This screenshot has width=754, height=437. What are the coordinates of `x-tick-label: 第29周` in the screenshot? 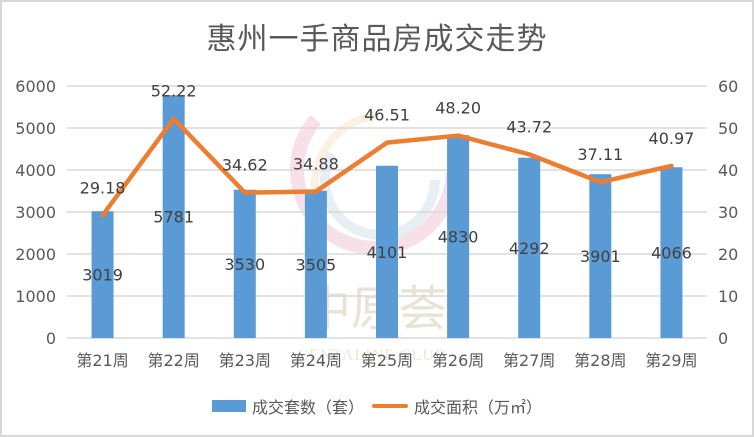 It's located at (671, 360).